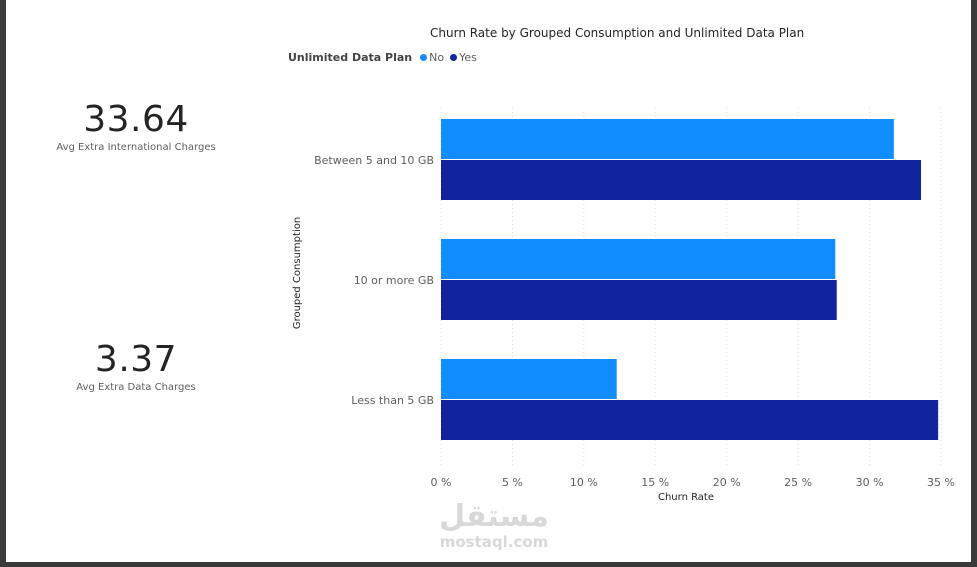  I want to click on x-tick-label: 35 %, so click(941, 482).